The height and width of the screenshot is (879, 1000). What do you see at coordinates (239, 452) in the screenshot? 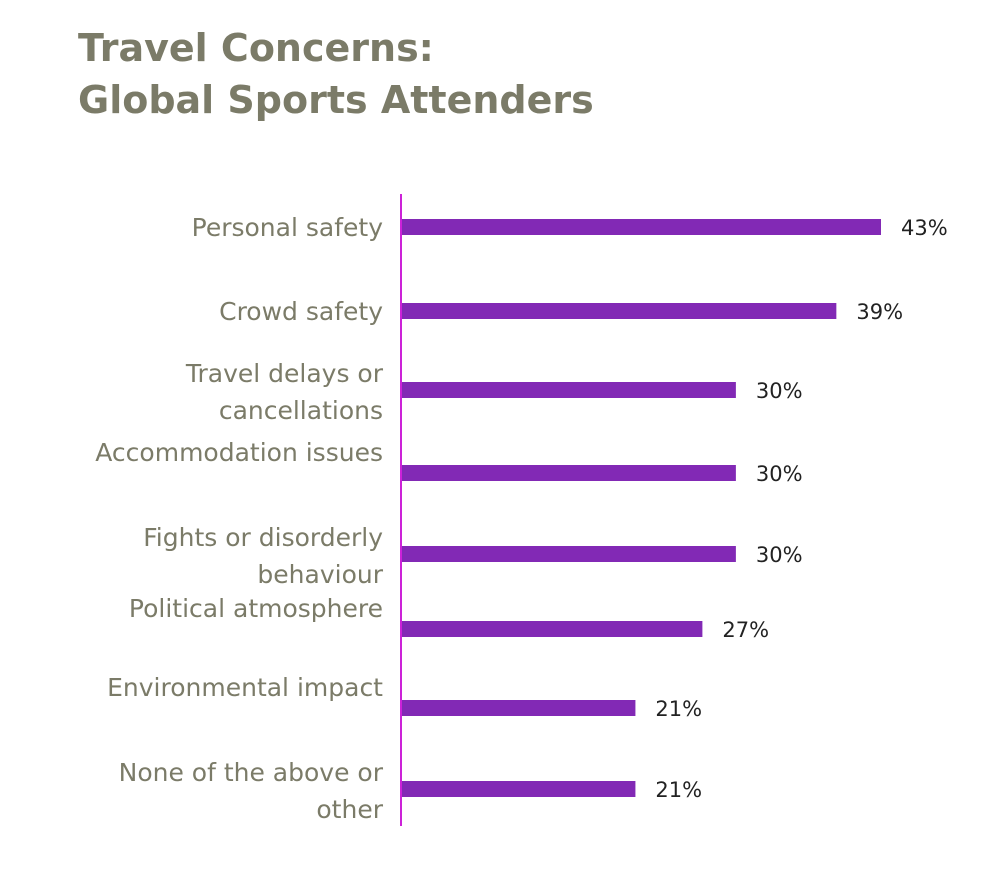
I see `category-label: Accommodation issues` at bounding box center [239, 452].